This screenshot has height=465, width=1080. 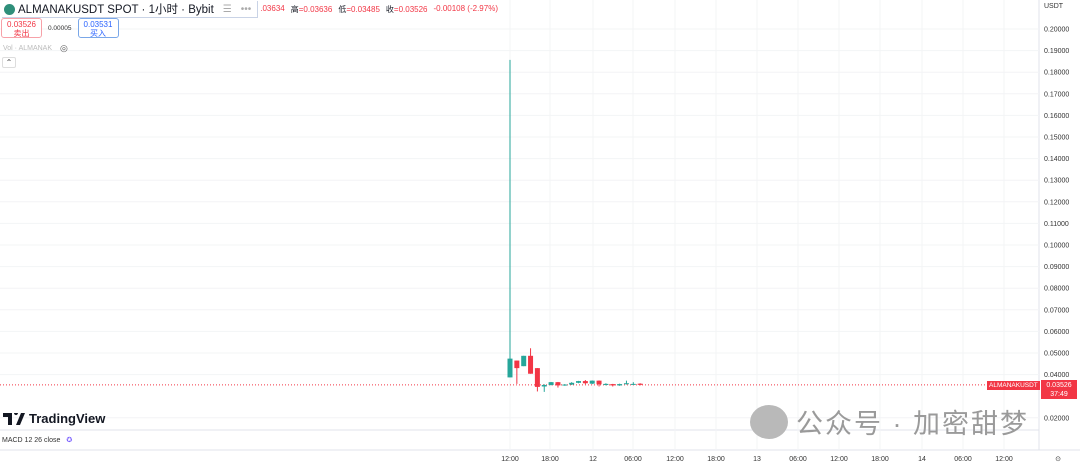 I want to click on price-tick-label: 0.08000, so click(x=1056, y=289).